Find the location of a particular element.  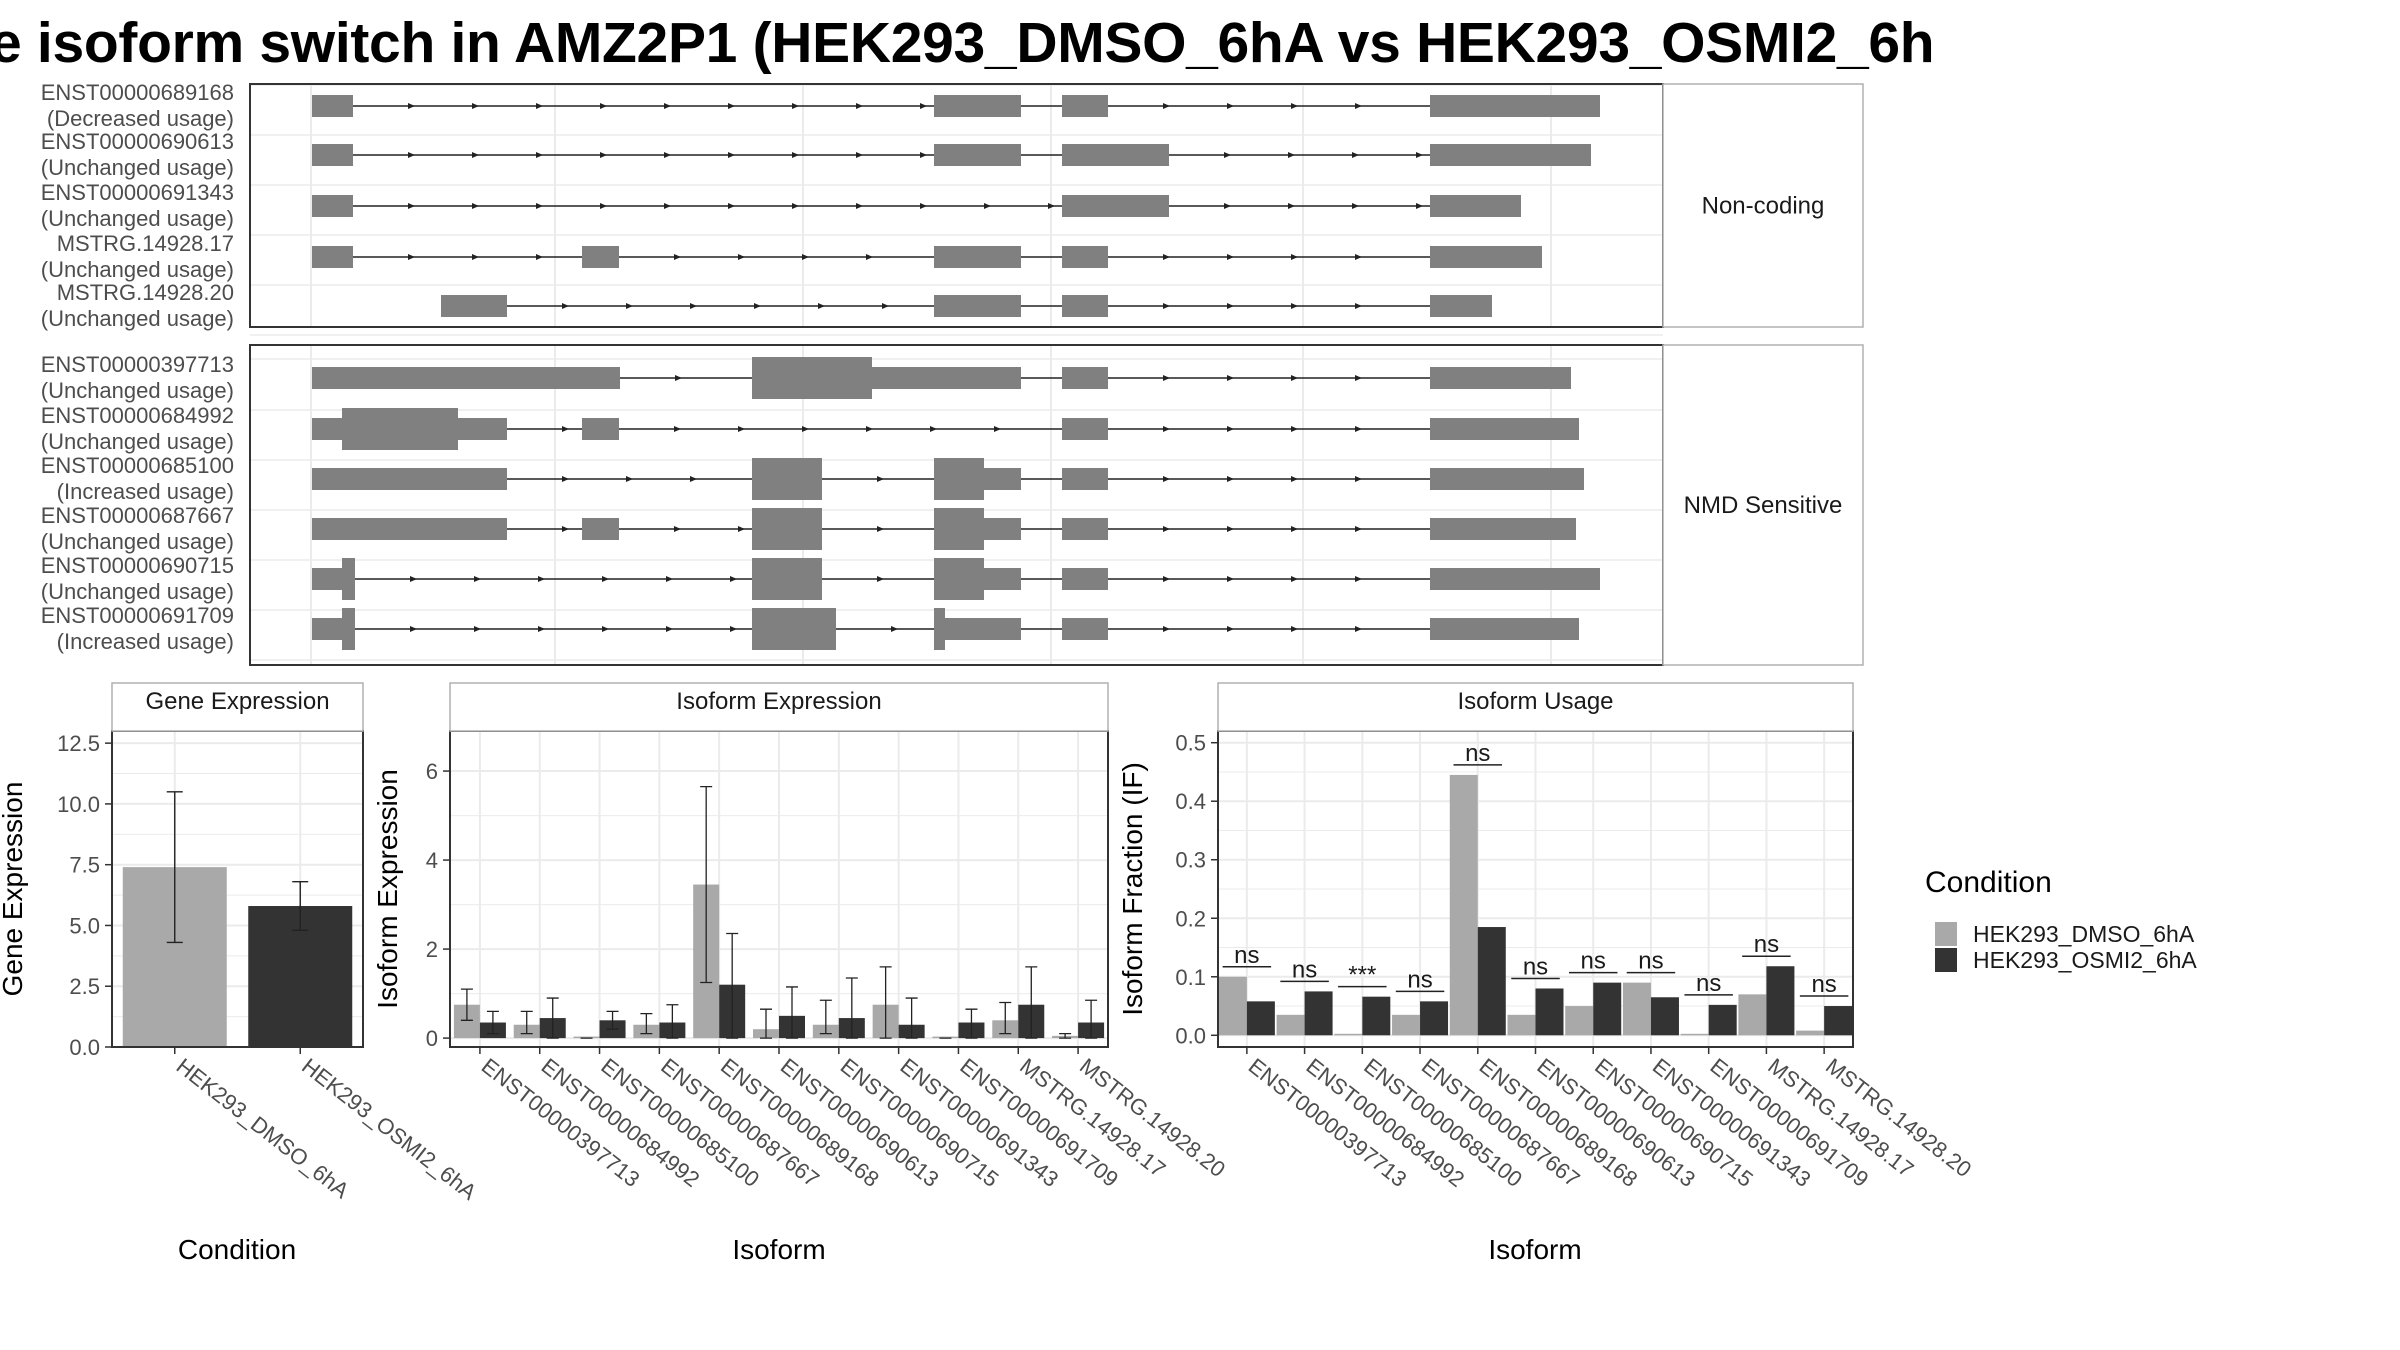

isoform-id-label: ENST00000690613 is located at coordinates (137, 141).